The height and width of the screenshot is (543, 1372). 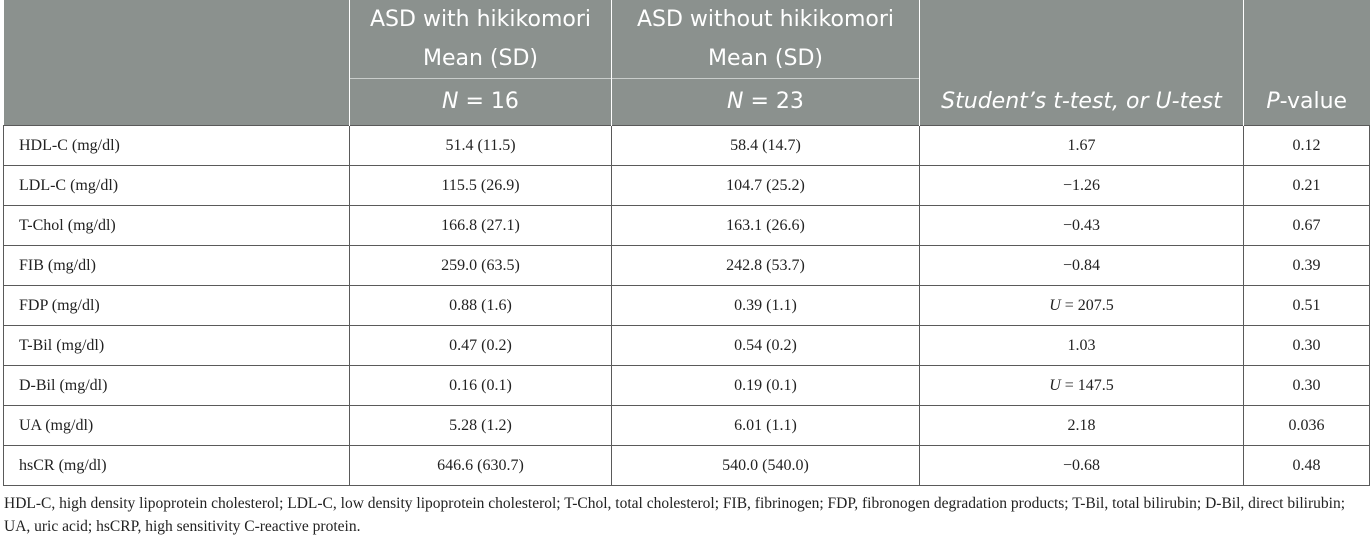 I want to click on header-with-hikikomori: ASD with hikikomori, so click(x=480, y=20).